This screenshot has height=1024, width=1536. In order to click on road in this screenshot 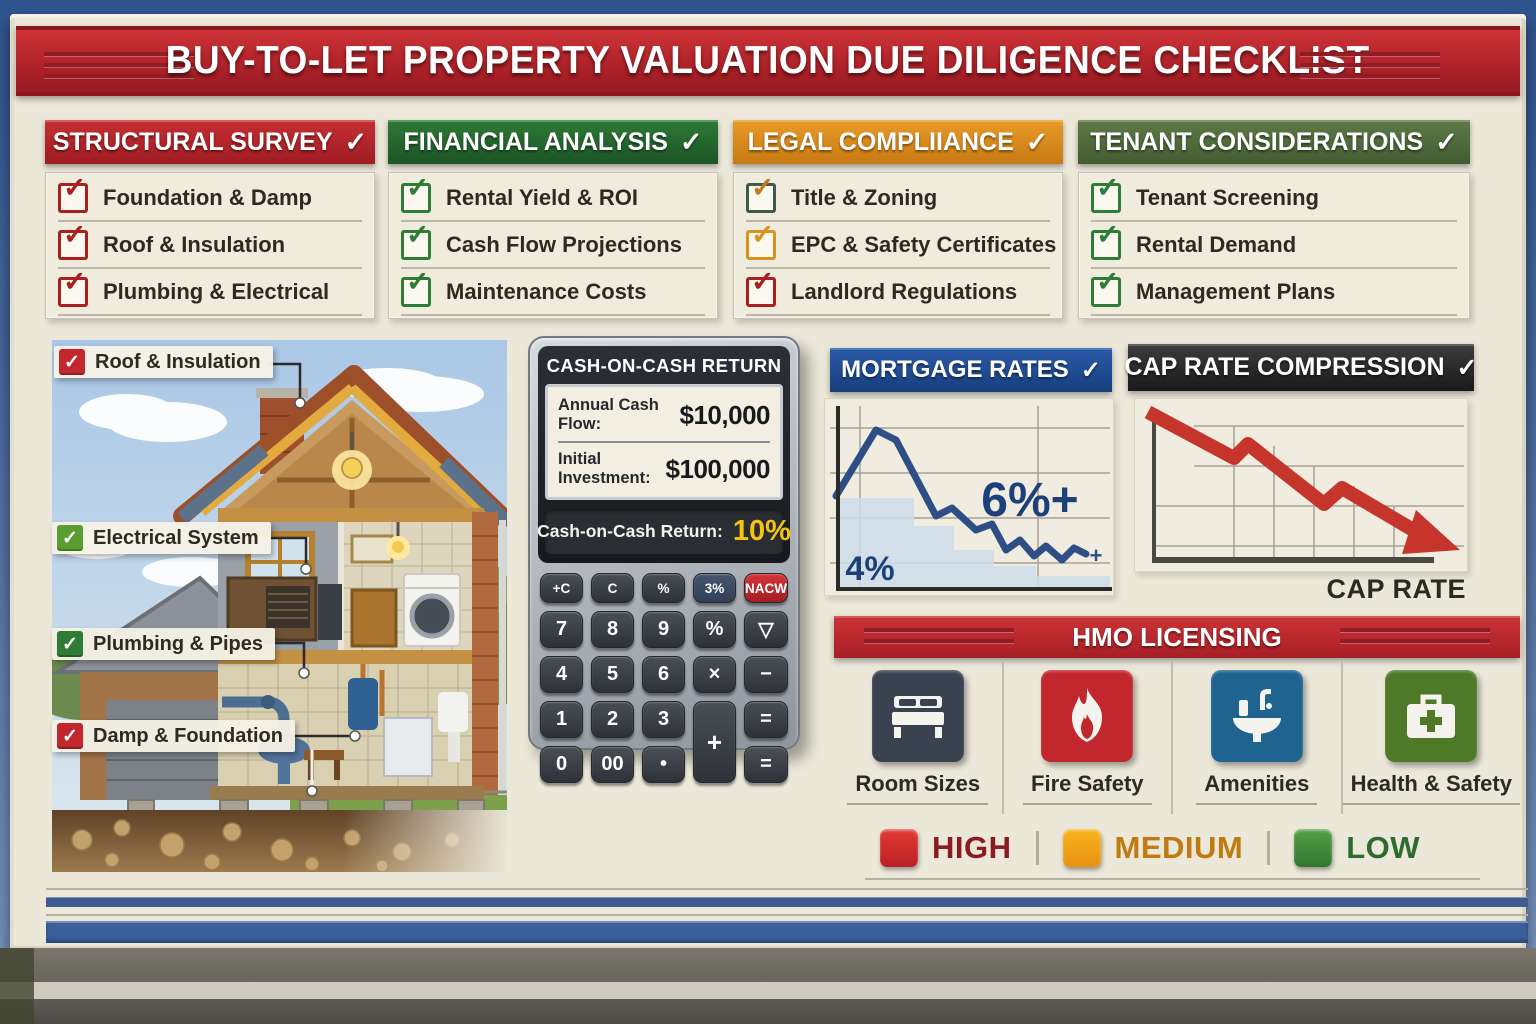, I will do `click(768, 986)`.